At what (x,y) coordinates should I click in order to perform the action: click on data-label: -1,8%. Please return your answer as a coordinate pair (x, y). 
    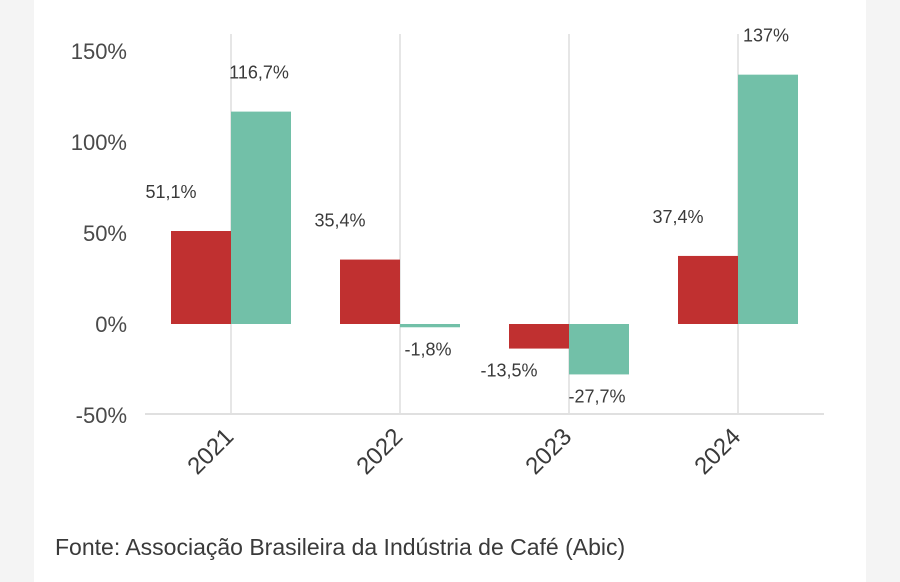
    Looking at the image, I should click on (427, 349).